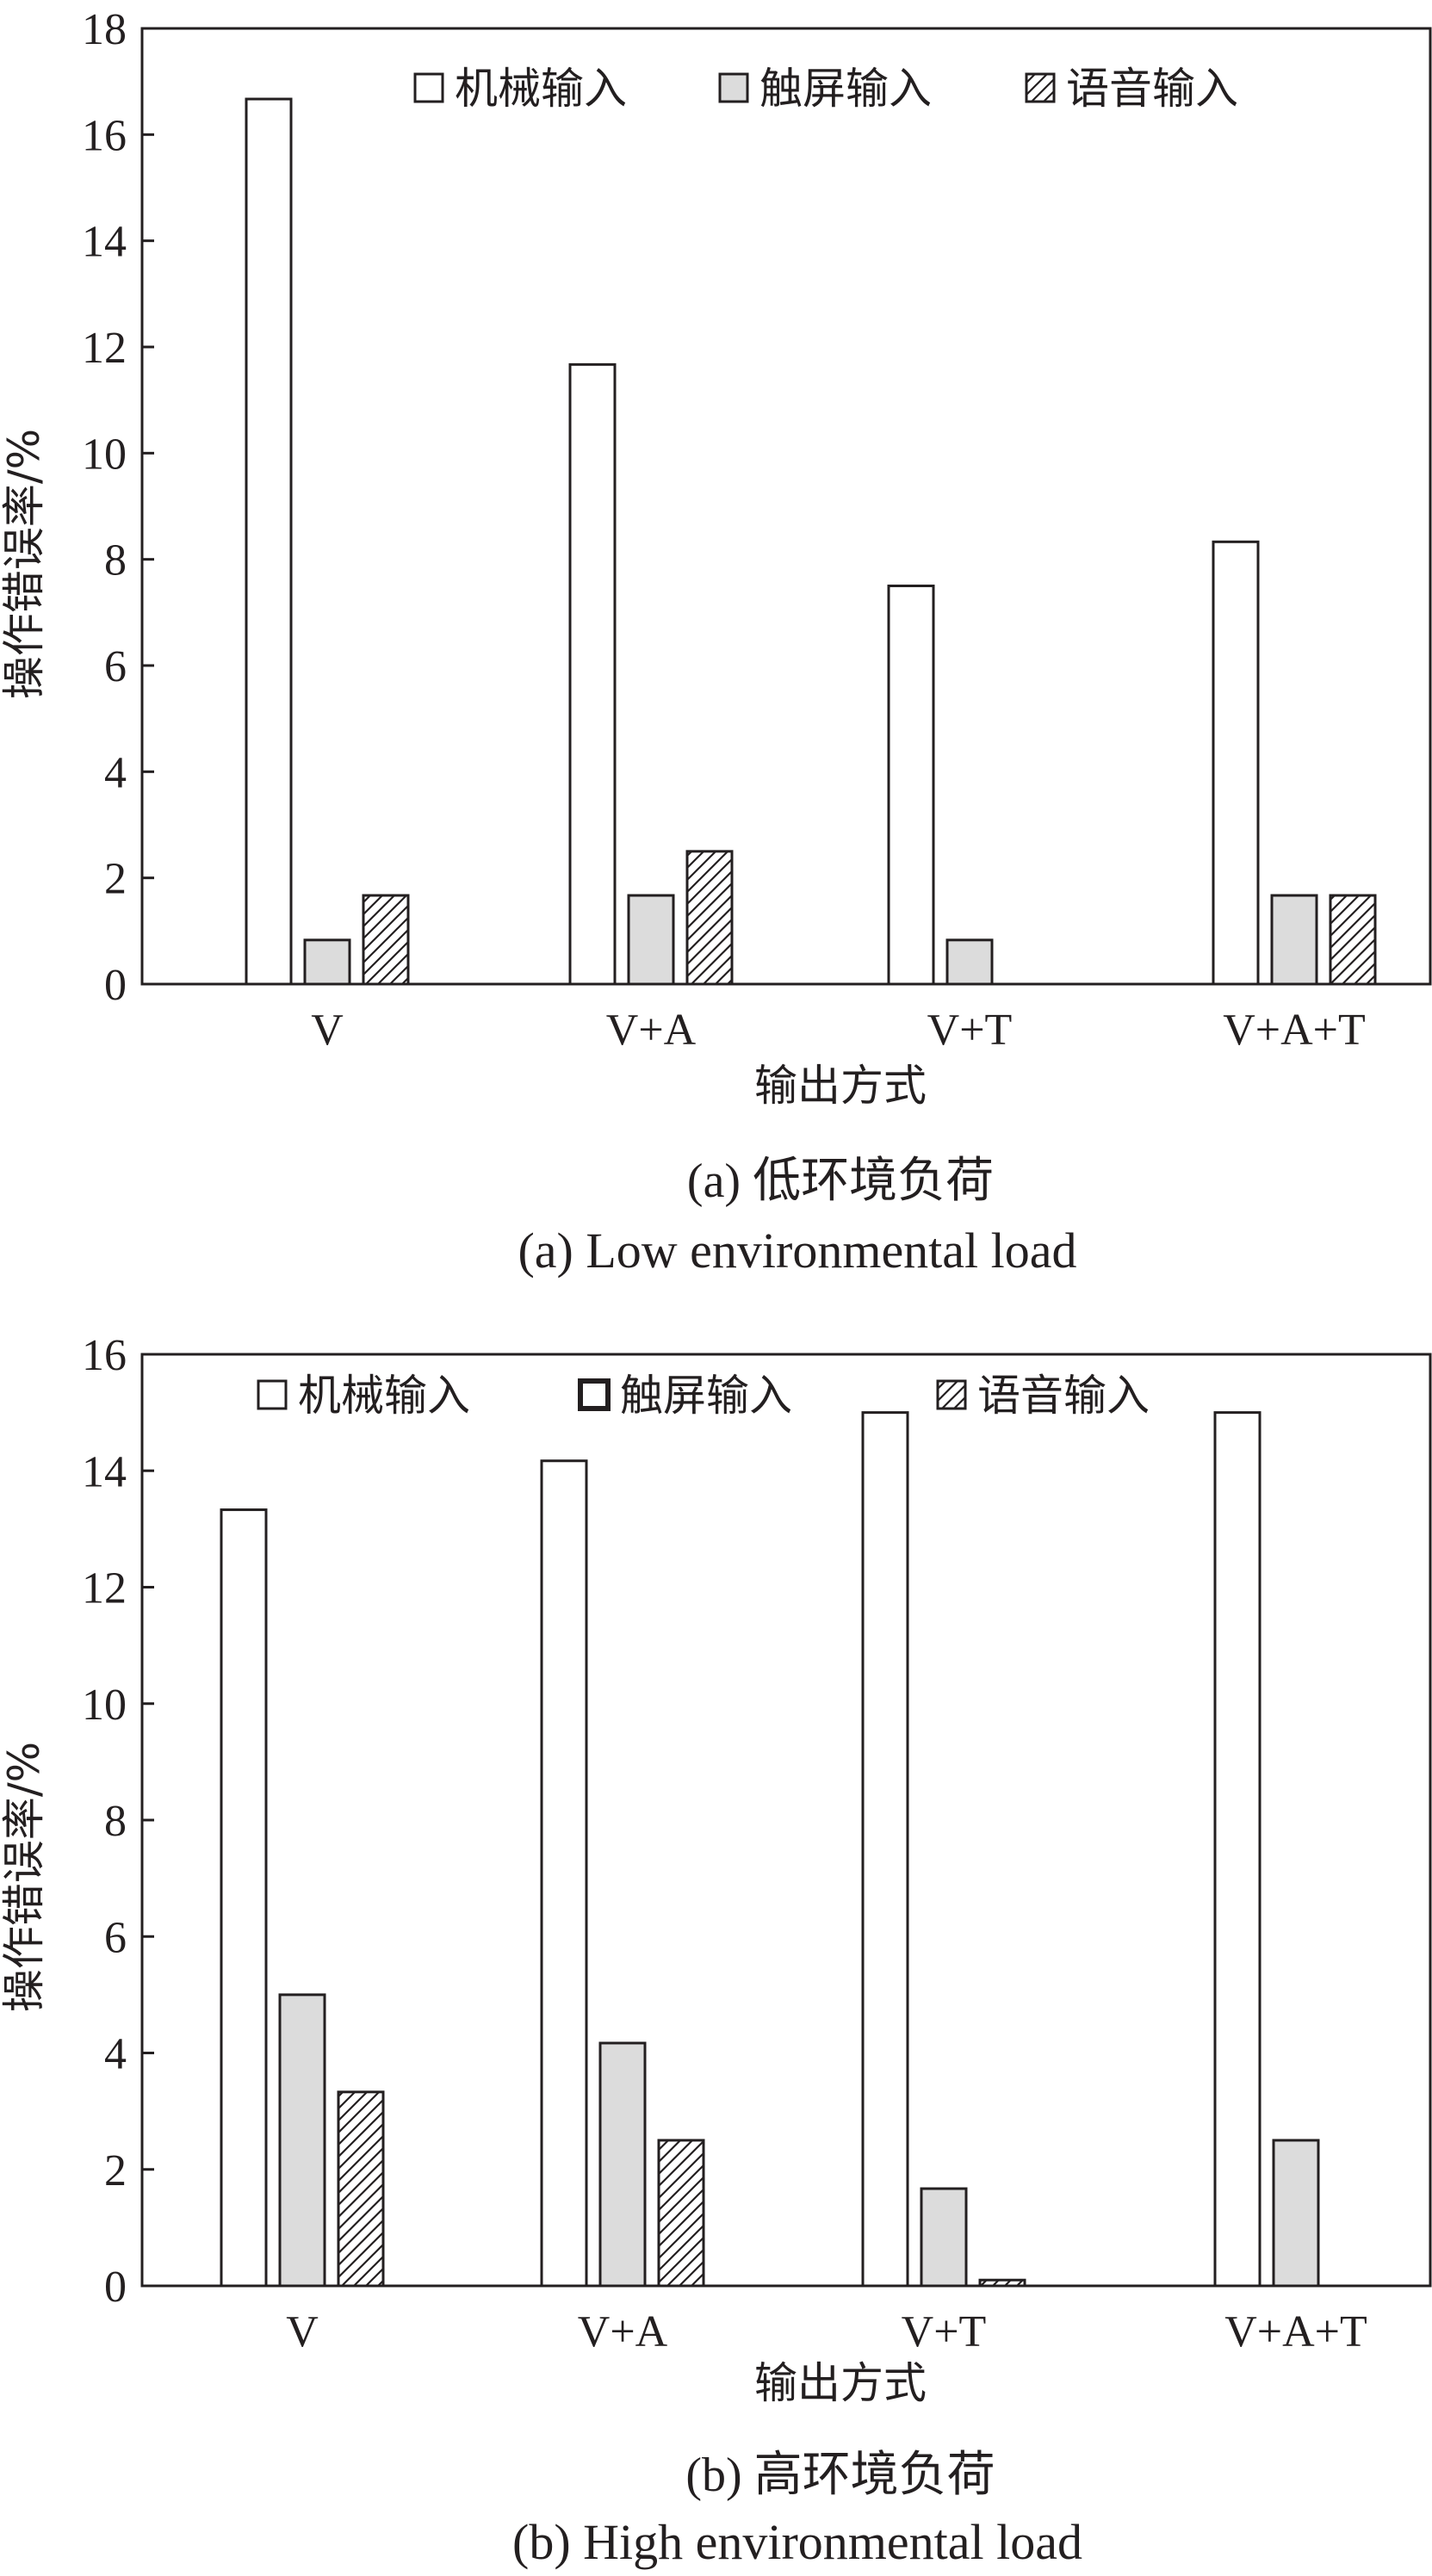  Describe the element at coordinates (25, 1877) in the screenshot. I see `y-axis-label-b: 操作错误率/%` at that location.